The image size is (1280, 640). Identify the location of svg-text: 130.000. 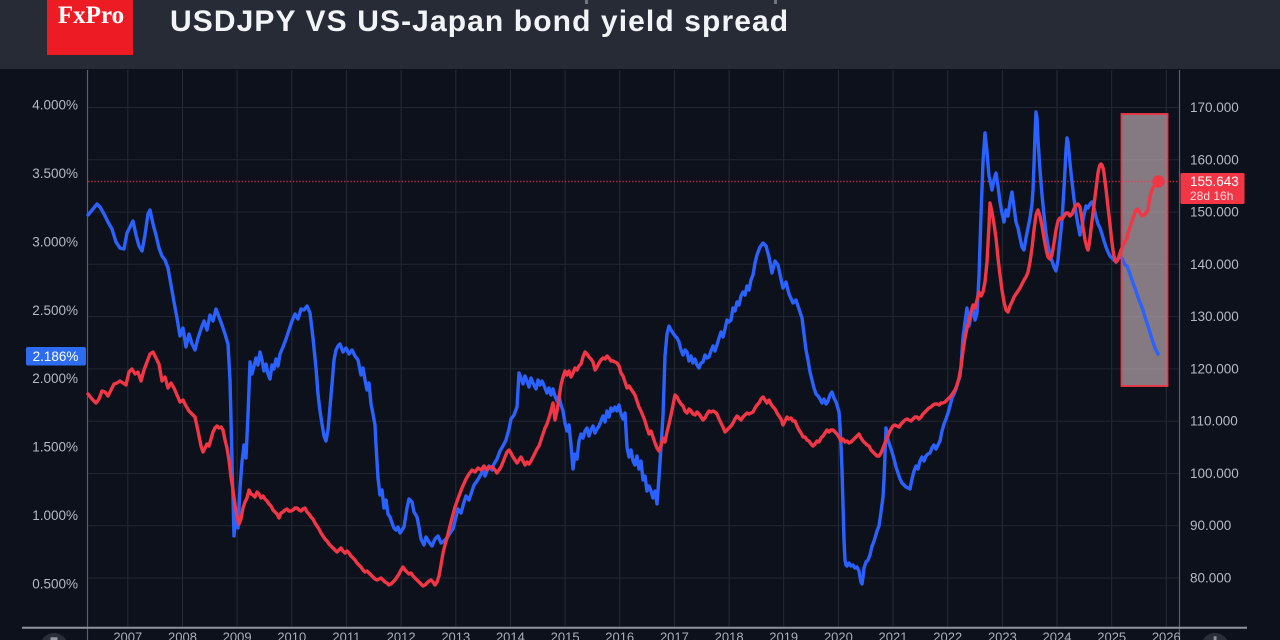
(1214, 316).